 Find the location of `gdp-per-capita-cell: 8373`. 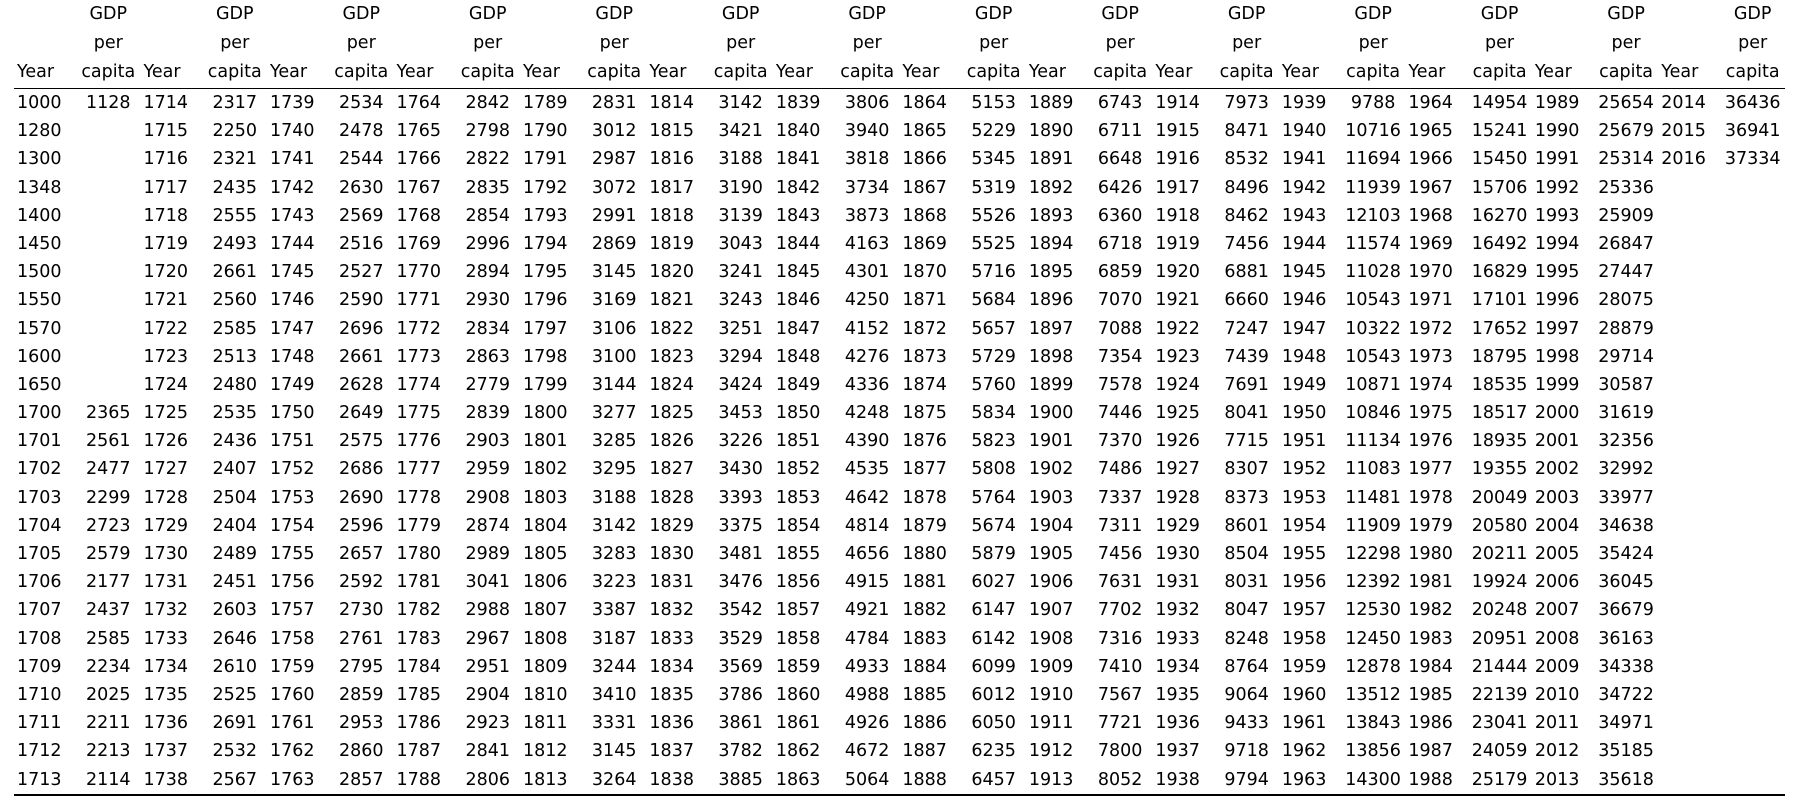

gdp-per-capita-cell: 8373 is located at coordinates (1246, 497).